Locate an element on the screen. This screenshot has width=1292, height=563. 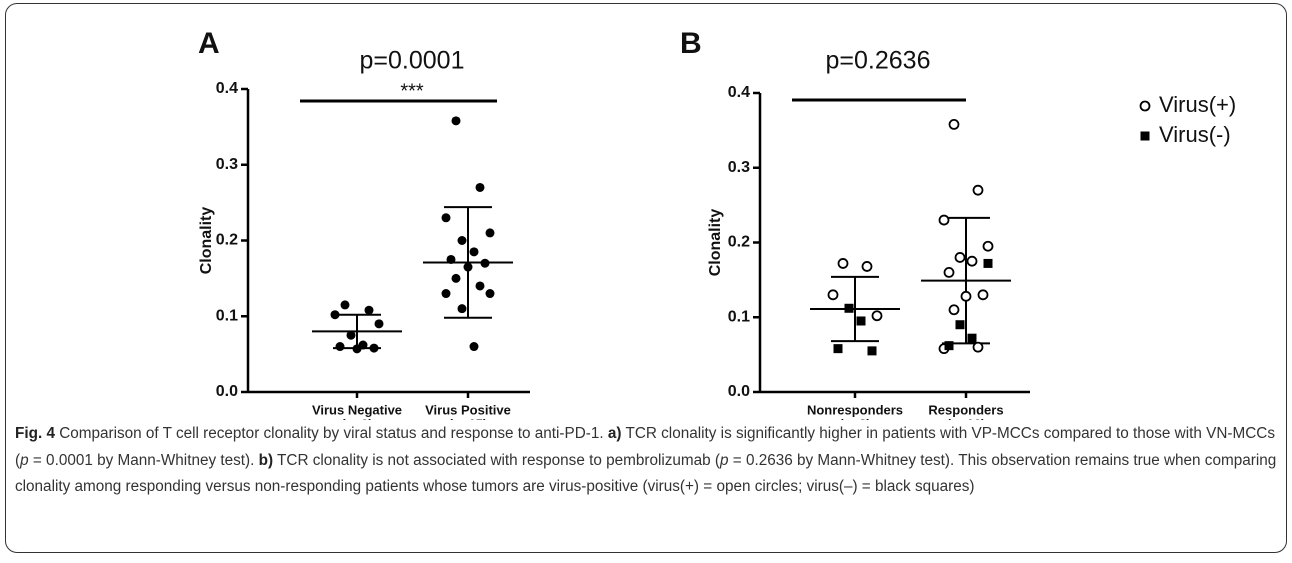
x-tick-count: (n=16) is located at coordinates (966, 418).